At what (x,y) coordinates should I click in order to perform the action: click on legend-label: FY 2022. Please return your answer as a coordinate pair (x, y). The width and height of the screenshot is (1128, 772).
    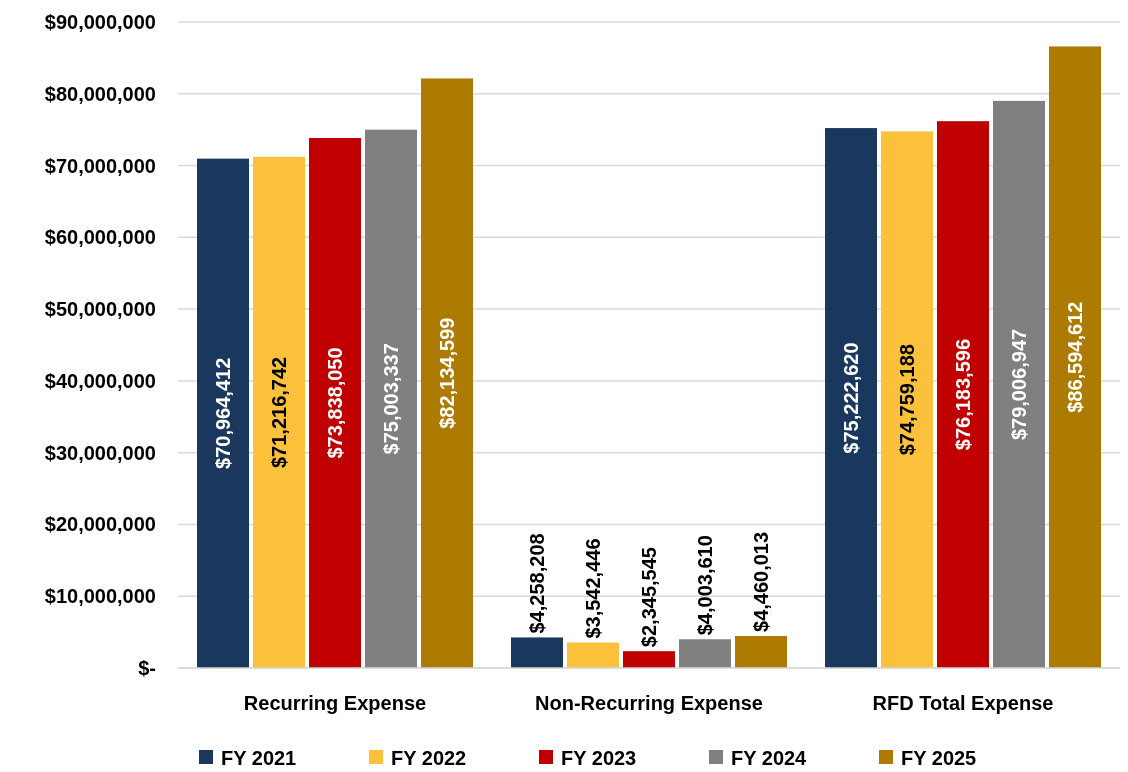
    Looking at the image, I should click on (429, 758).